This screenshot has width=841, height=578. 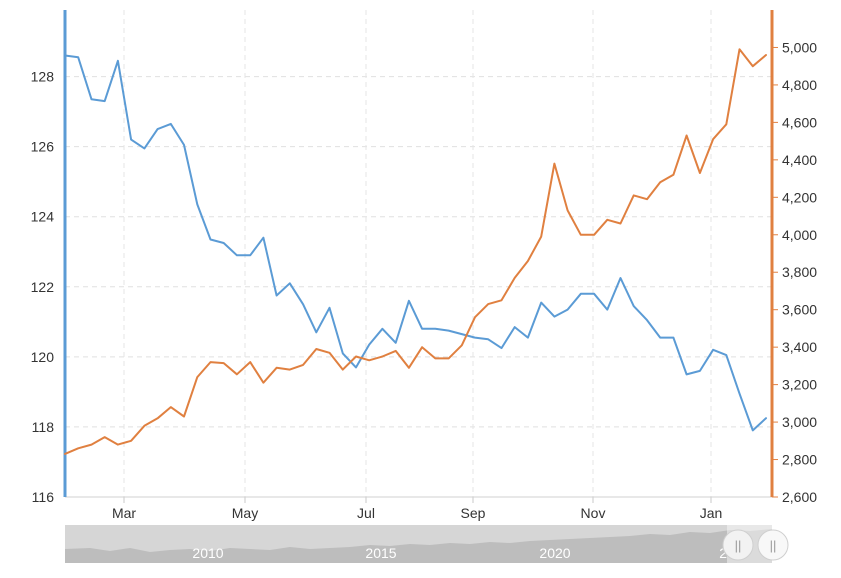 I want to click on x-tick-label: Mar, so click(x=124, y=513).